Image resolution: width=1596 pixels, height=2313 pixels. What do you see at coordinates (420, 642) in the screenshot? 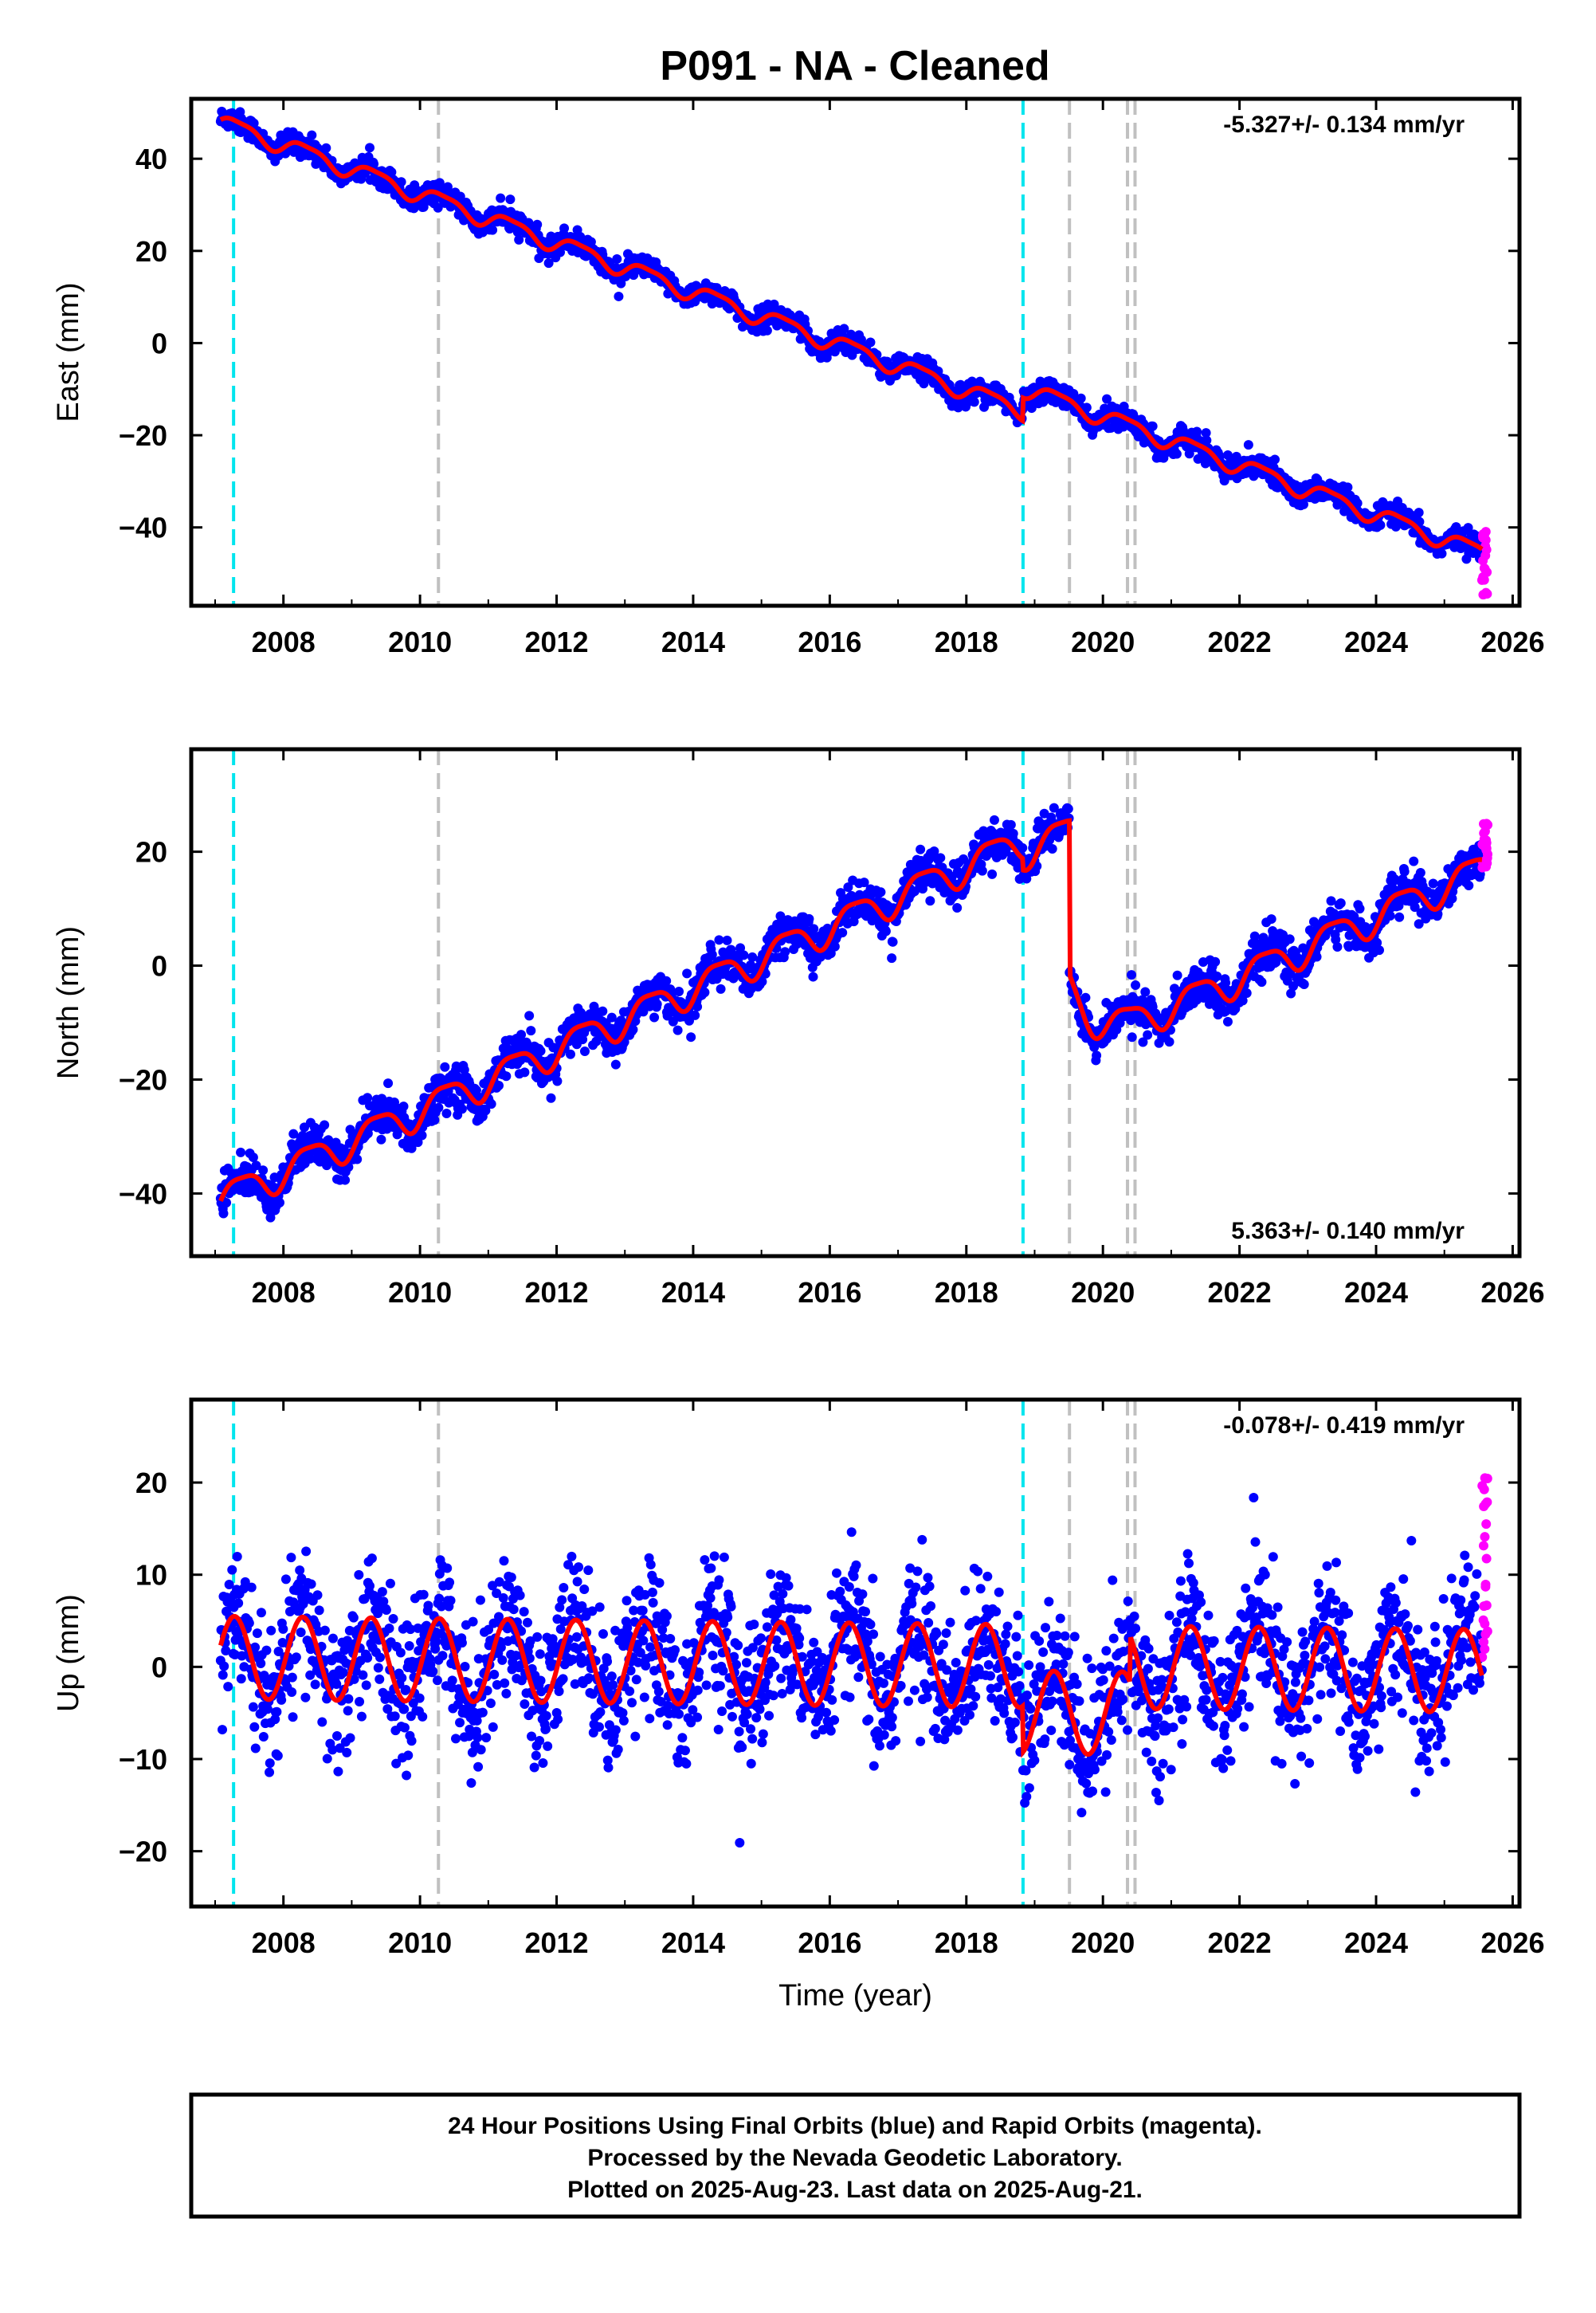
I see `x-tick-label: 2010` at bounding box center [420, 642].